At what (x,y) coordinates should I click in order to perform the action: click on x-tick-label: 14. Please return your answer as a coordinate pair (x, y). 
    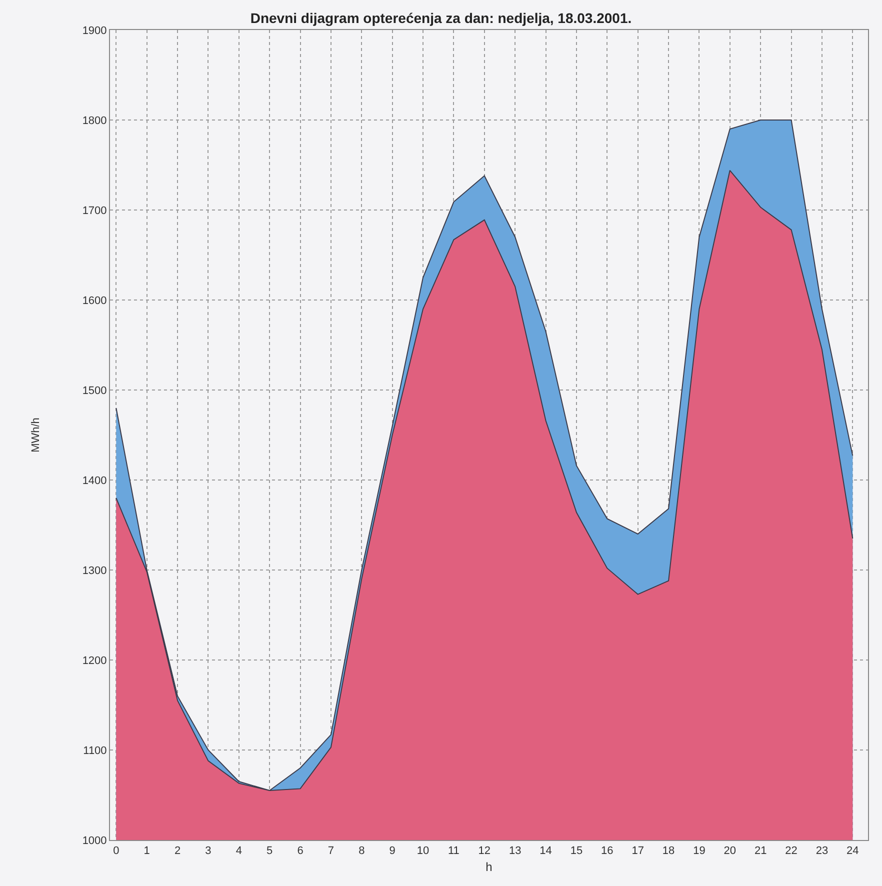
    Looking at the image, I should click on (546, 851).